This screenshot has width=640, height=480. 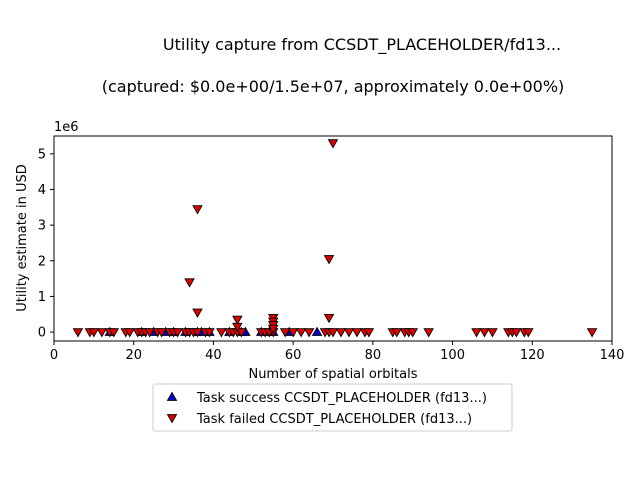 What do you see at coordinates (332, 374) in the screenshot?
I see `x-axis-label: Number of spatial orbitals` at bounding box center [332, 374].